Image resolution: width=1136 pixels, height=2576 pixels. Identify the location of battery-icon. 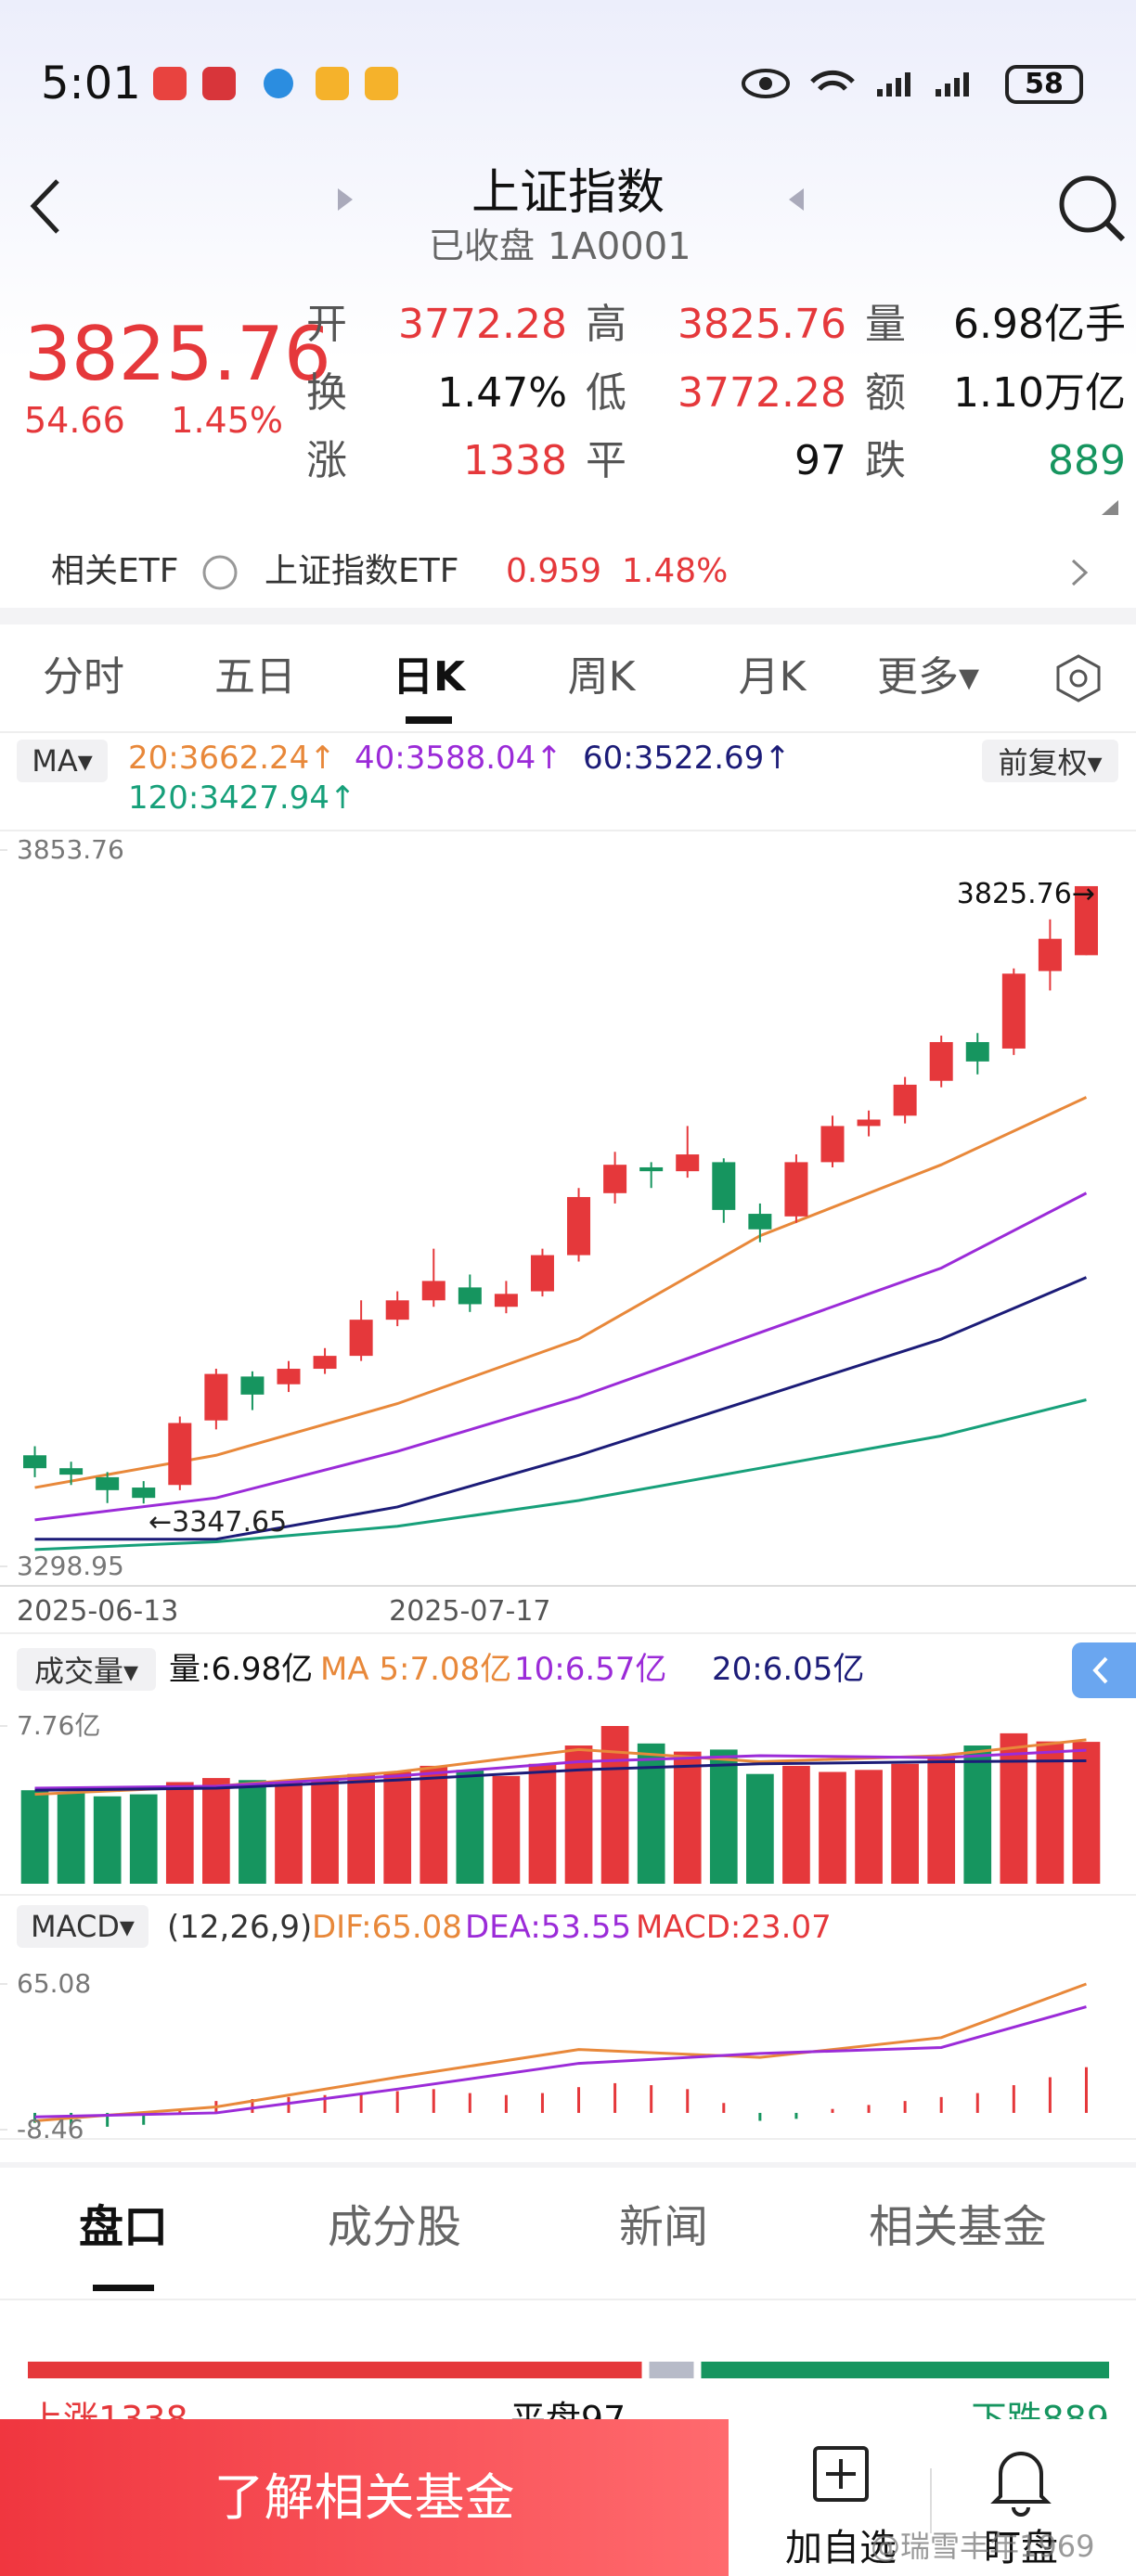
(1044, 85).